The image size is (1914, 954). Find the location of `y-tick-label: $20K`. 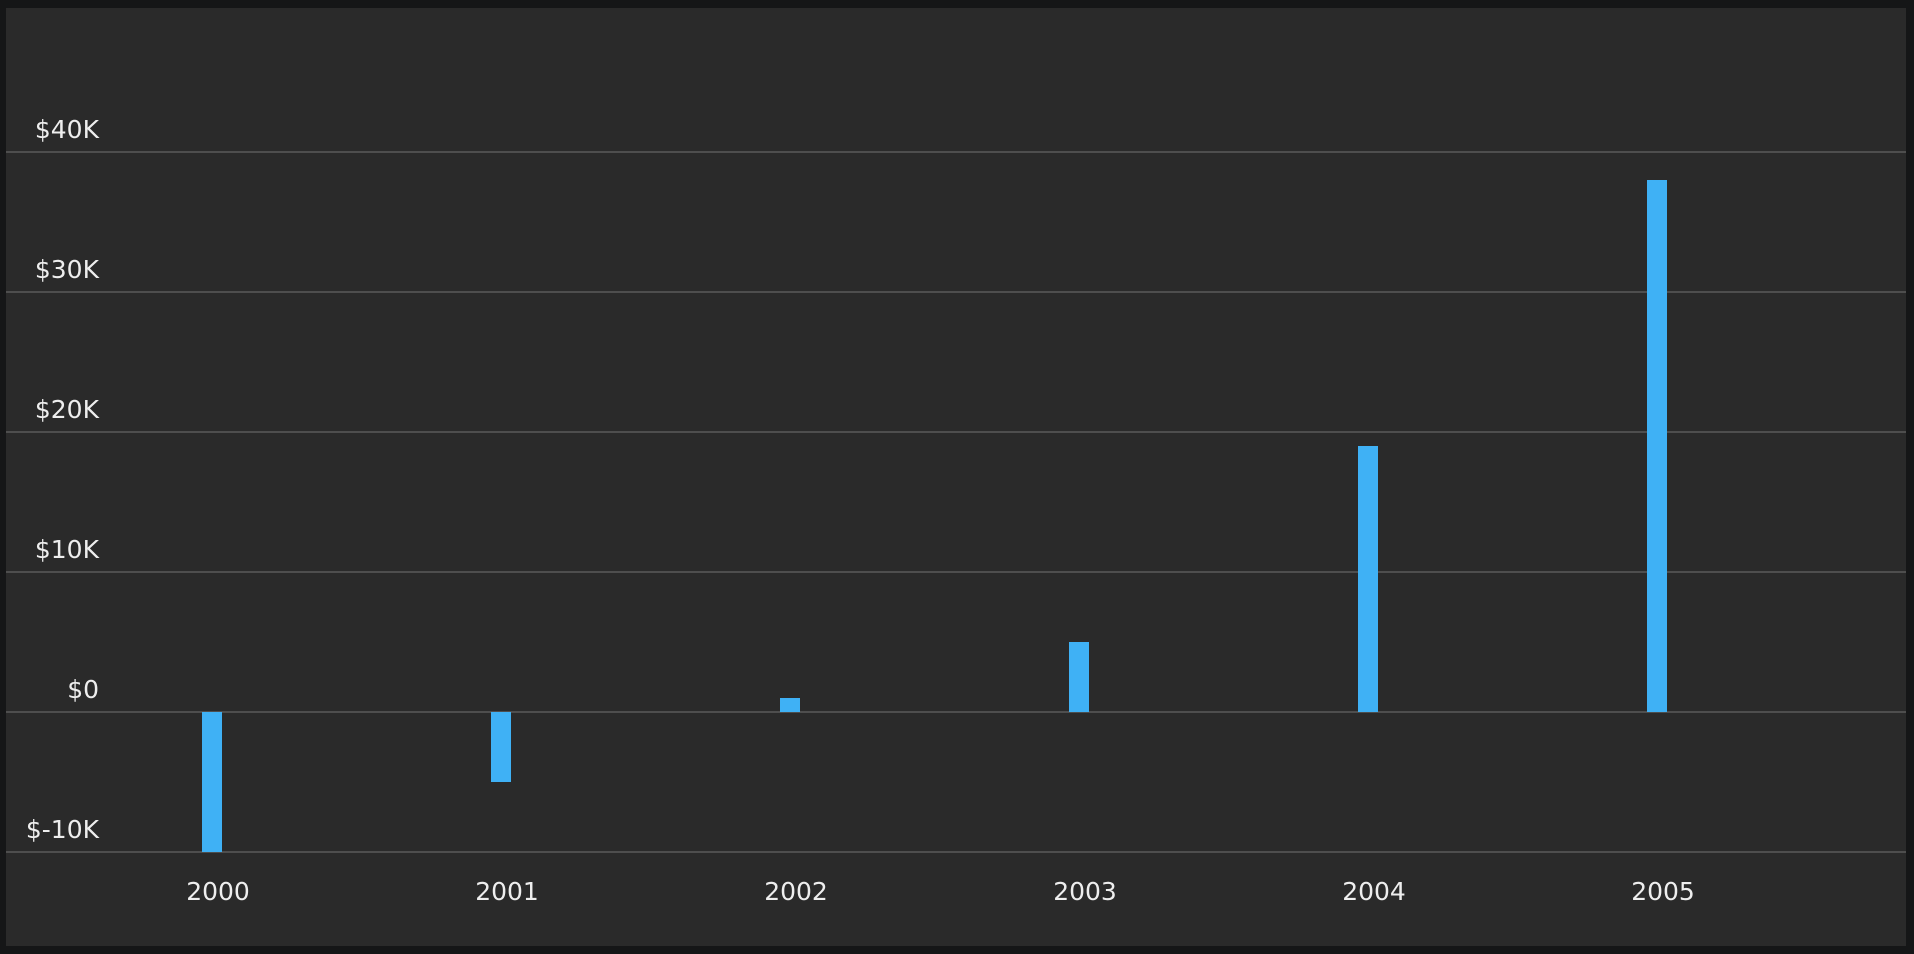

y-tick-label: $20K is located at coordinates (67, 409).